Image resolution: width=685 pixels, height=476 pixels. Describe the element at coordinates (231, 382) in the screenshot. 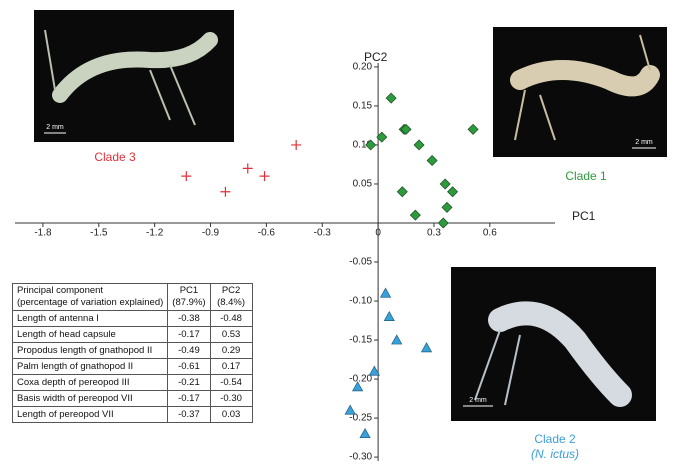

I see `table-cell: -0.54` at that location.